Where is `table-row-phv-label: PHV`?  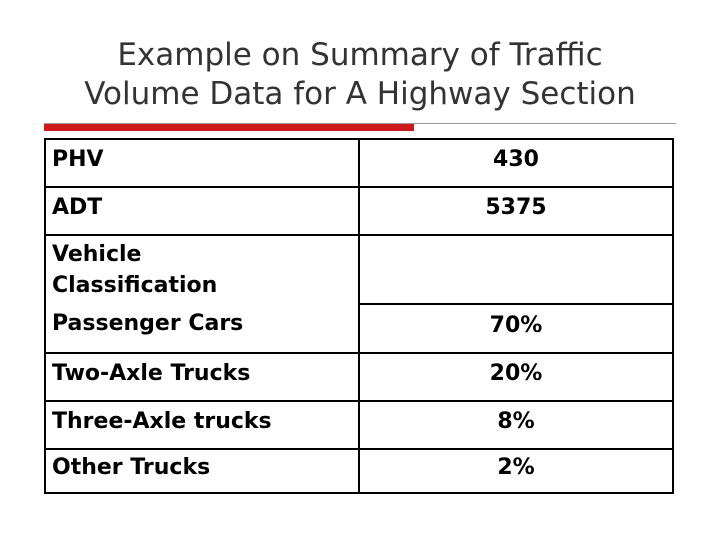 table-row-phv-label: PHV is located at coordinates (203, 163).